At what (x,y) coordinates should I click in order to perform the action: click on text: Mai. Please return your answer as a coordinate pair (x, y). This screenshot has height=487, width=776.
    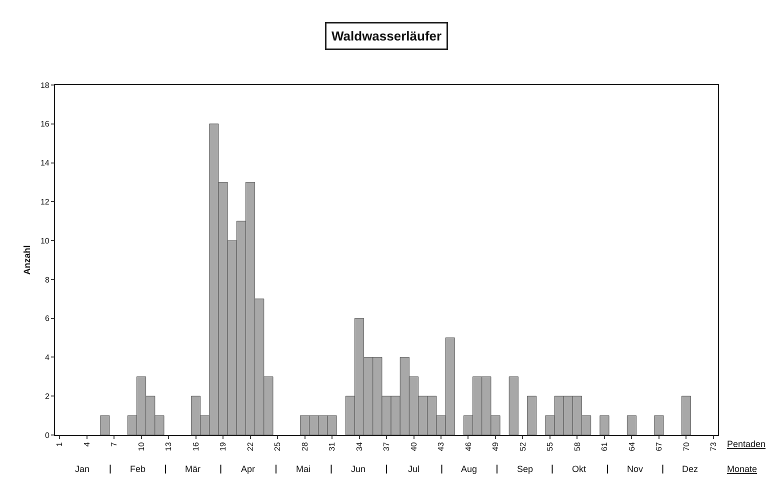
    Looking at the image, I should click on (303, 469).